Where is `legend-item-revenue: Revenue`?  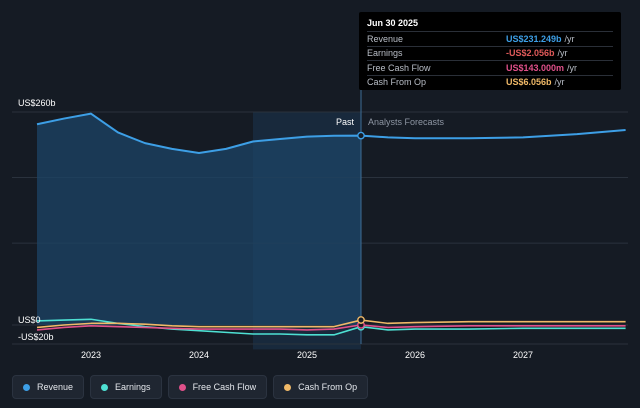 legend-item-revenue: Revenue is located at coordinates (48, 387).